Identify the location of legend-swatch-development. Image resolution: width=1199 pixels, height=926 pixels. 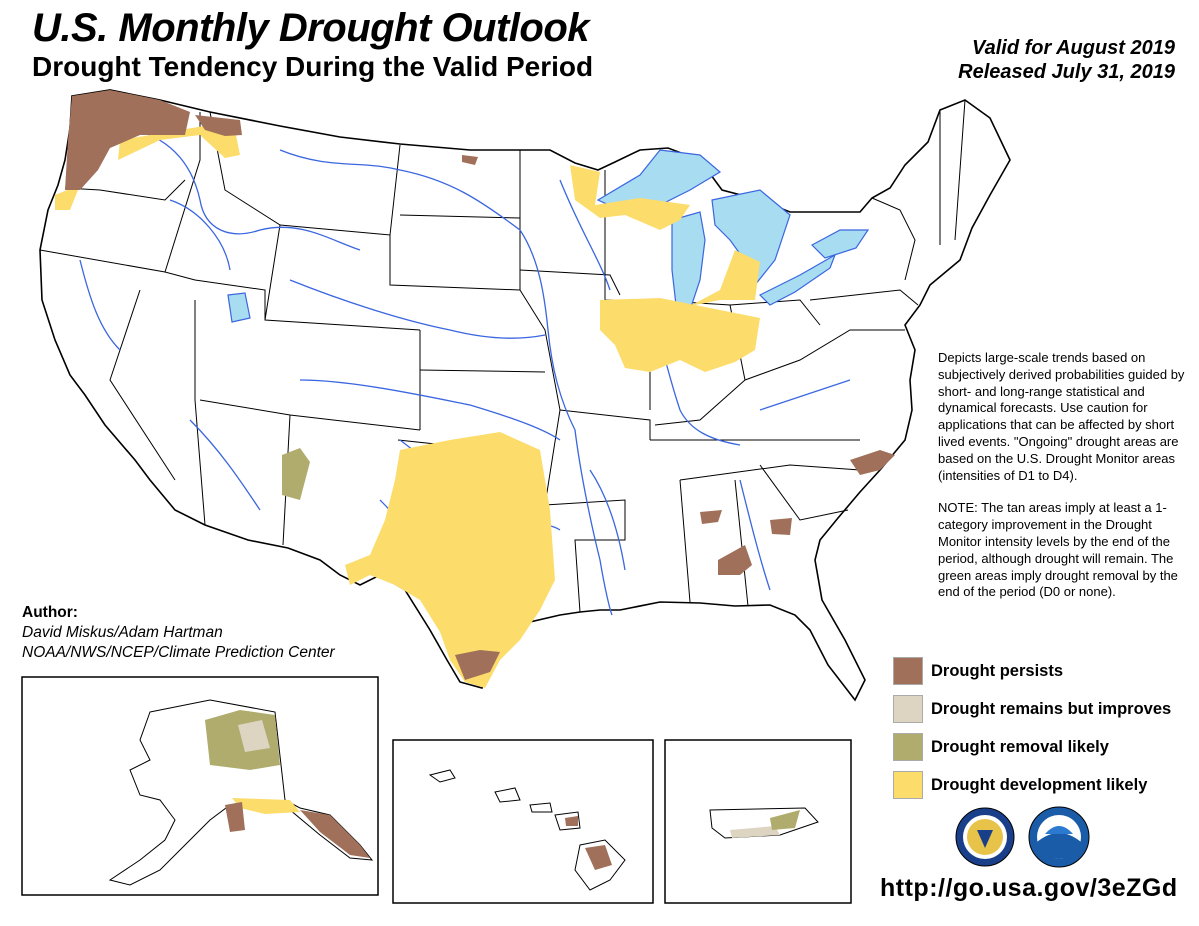
(908, 785).